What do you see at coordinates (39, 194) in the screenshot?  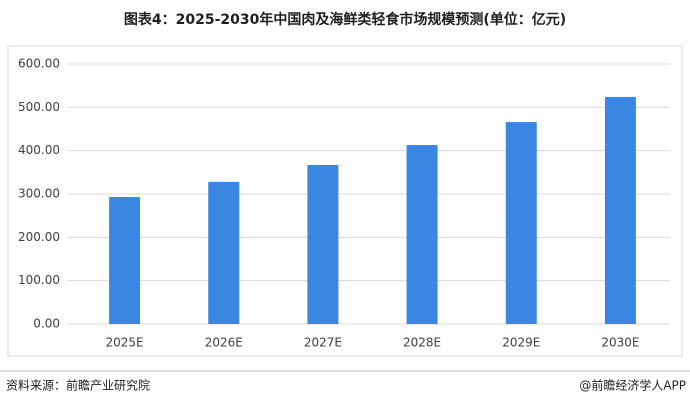 I see `y-tick-label: 300.00` at bounding box center [39, 194].